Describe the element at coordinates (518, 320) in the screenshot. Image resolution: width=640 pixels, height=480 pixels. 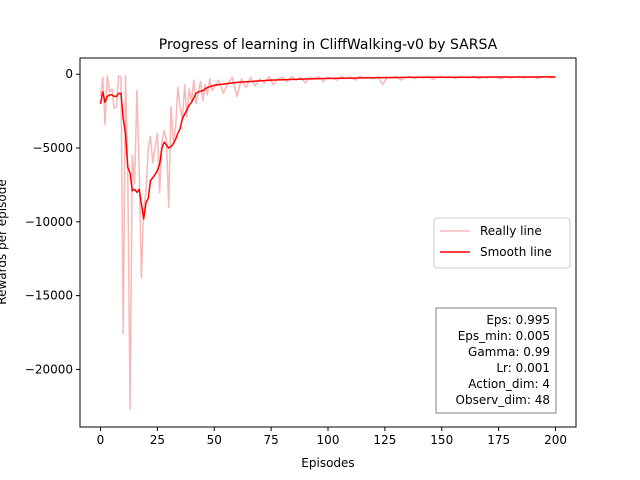
I see `info-eps: Eps: 0.995` at that location.